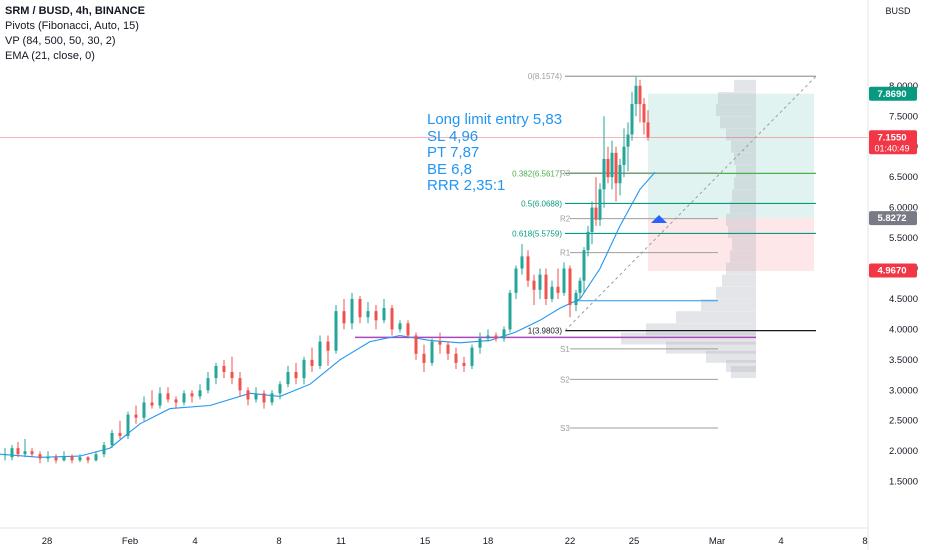 This screenshot has width=932, height=550. I want to click on annotation-pt: PT 7,87, so click(453, 152).